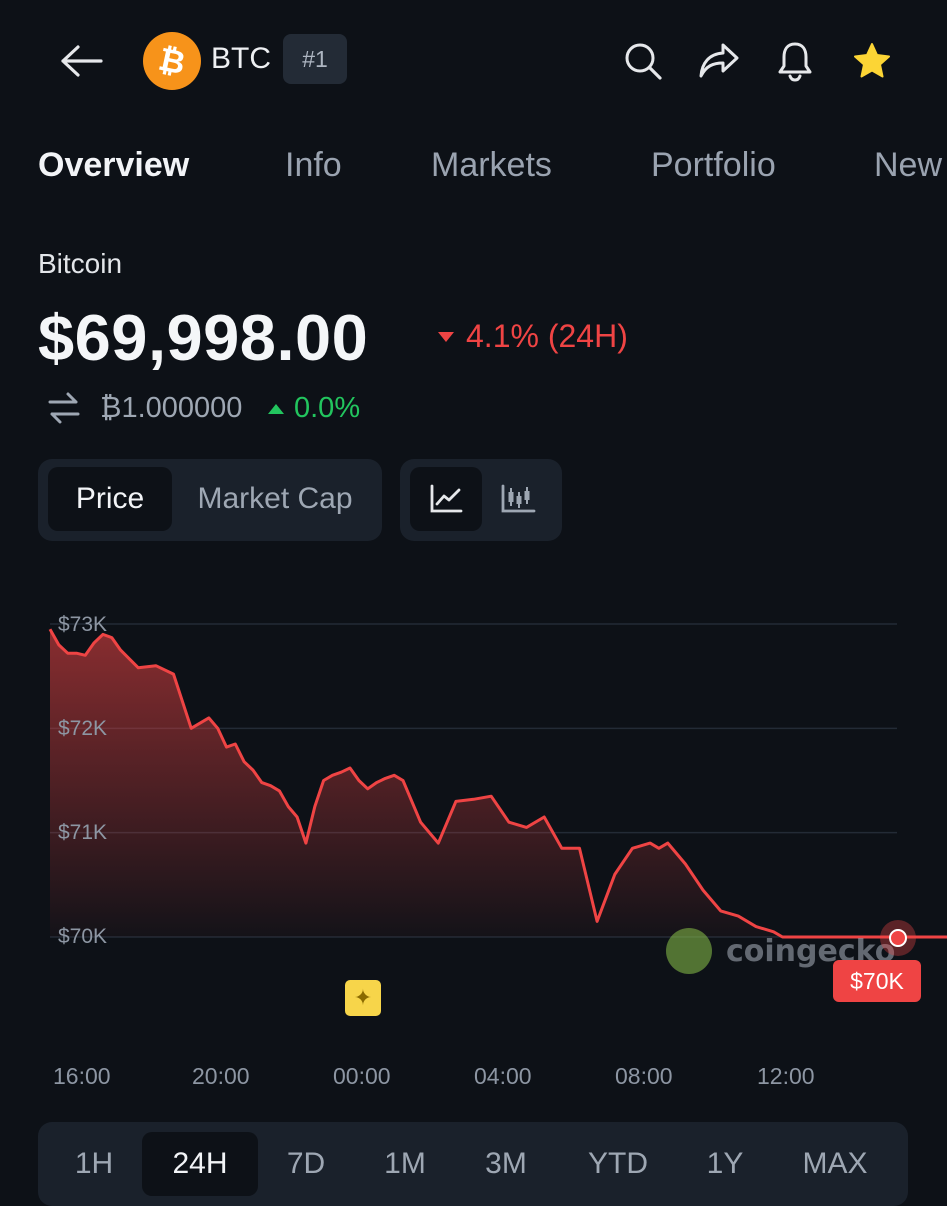 The image size is (947, 1206). I want to click on candlestick-button, so click(518, 499).